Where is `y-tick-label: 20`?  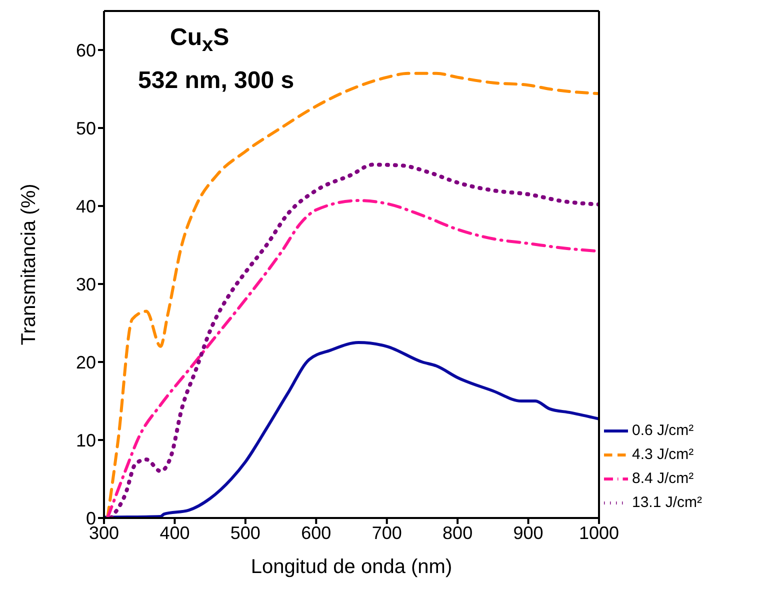 y-tick-label: 20 is located at coordinates (86, 362).